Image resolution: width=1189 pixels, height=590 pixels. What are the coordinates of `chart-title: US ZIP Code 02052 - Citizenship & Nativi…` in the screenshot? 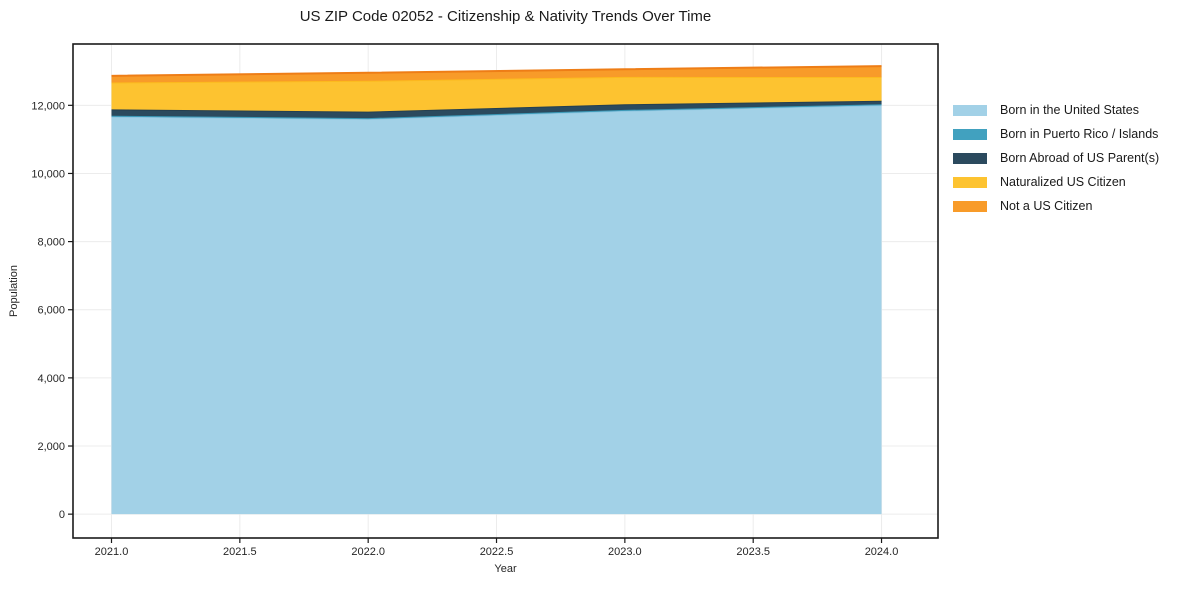 It's located at (505, 16).